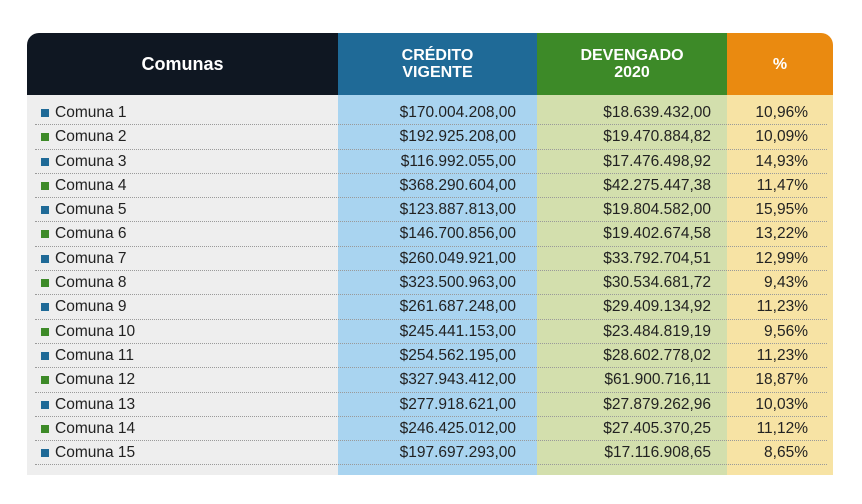 The height and width of the screenshot is (504, 862). What do you see at coordinates (632, 72) in the screenshot?
I see `header-devengado-line2: 2020` at bounding box center [632, 72].